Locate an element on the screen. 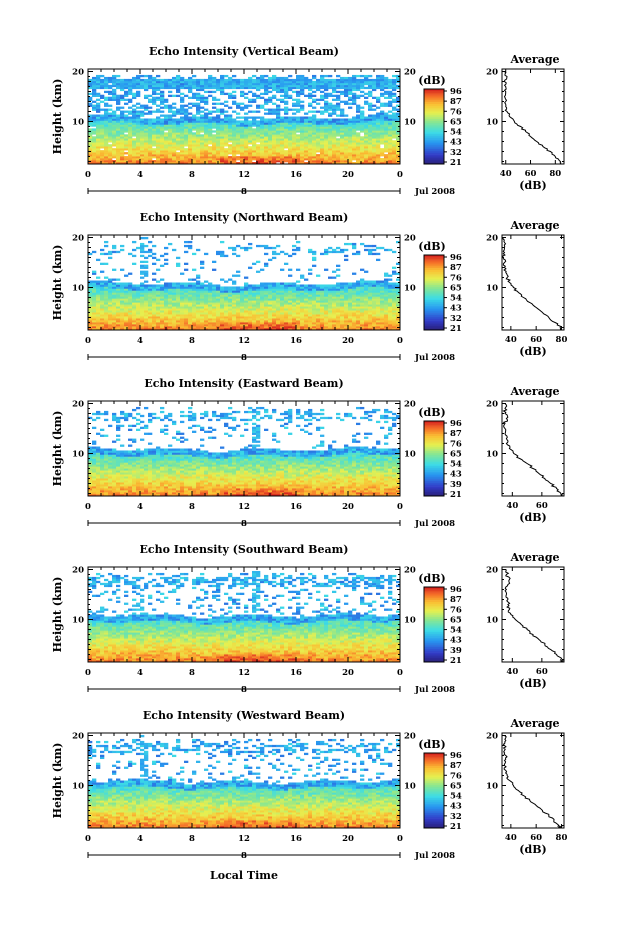 This screenshot has width=620, height=933. panel-title: Echo Intensity (Westward Beam) is located at coordinates (244, 715).